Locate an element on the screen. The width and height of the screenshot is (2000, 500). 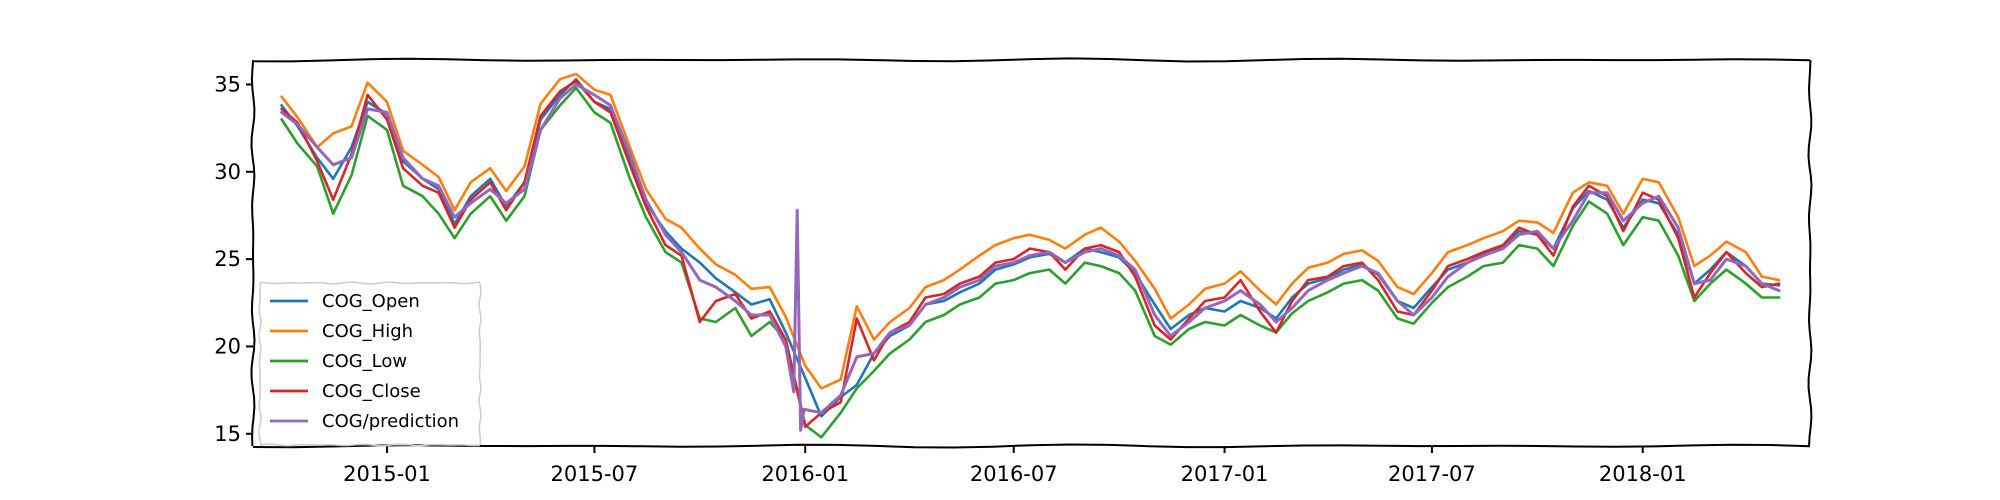
y-tick-label: 30 is located at coordinates (227, 172).